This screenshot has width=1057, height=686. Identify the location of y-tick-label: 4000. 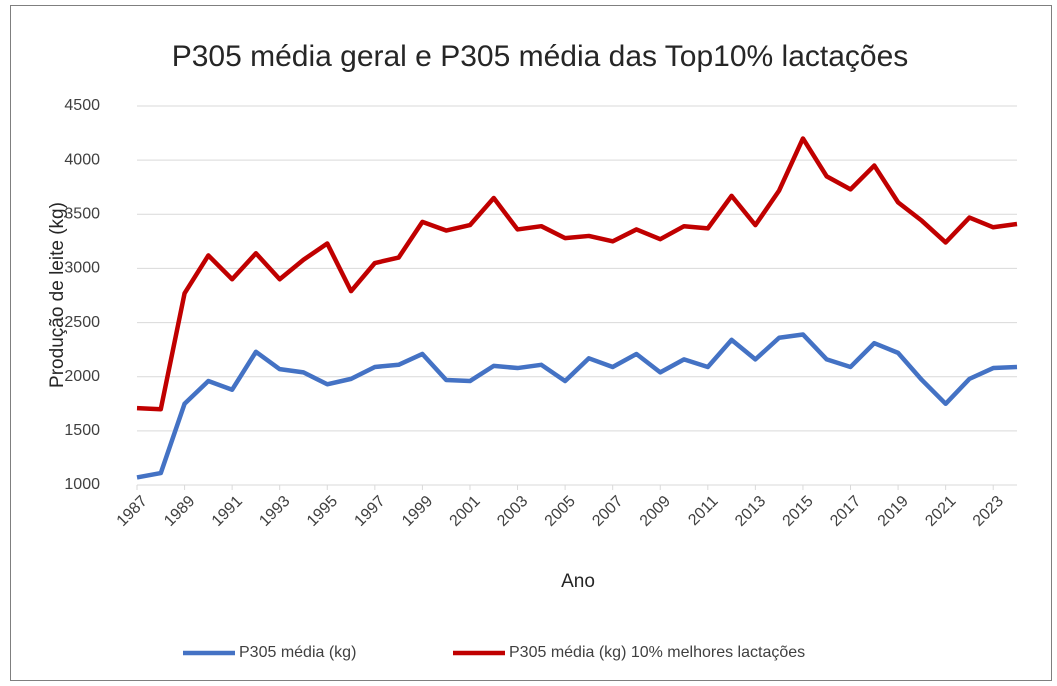
(82, 159).